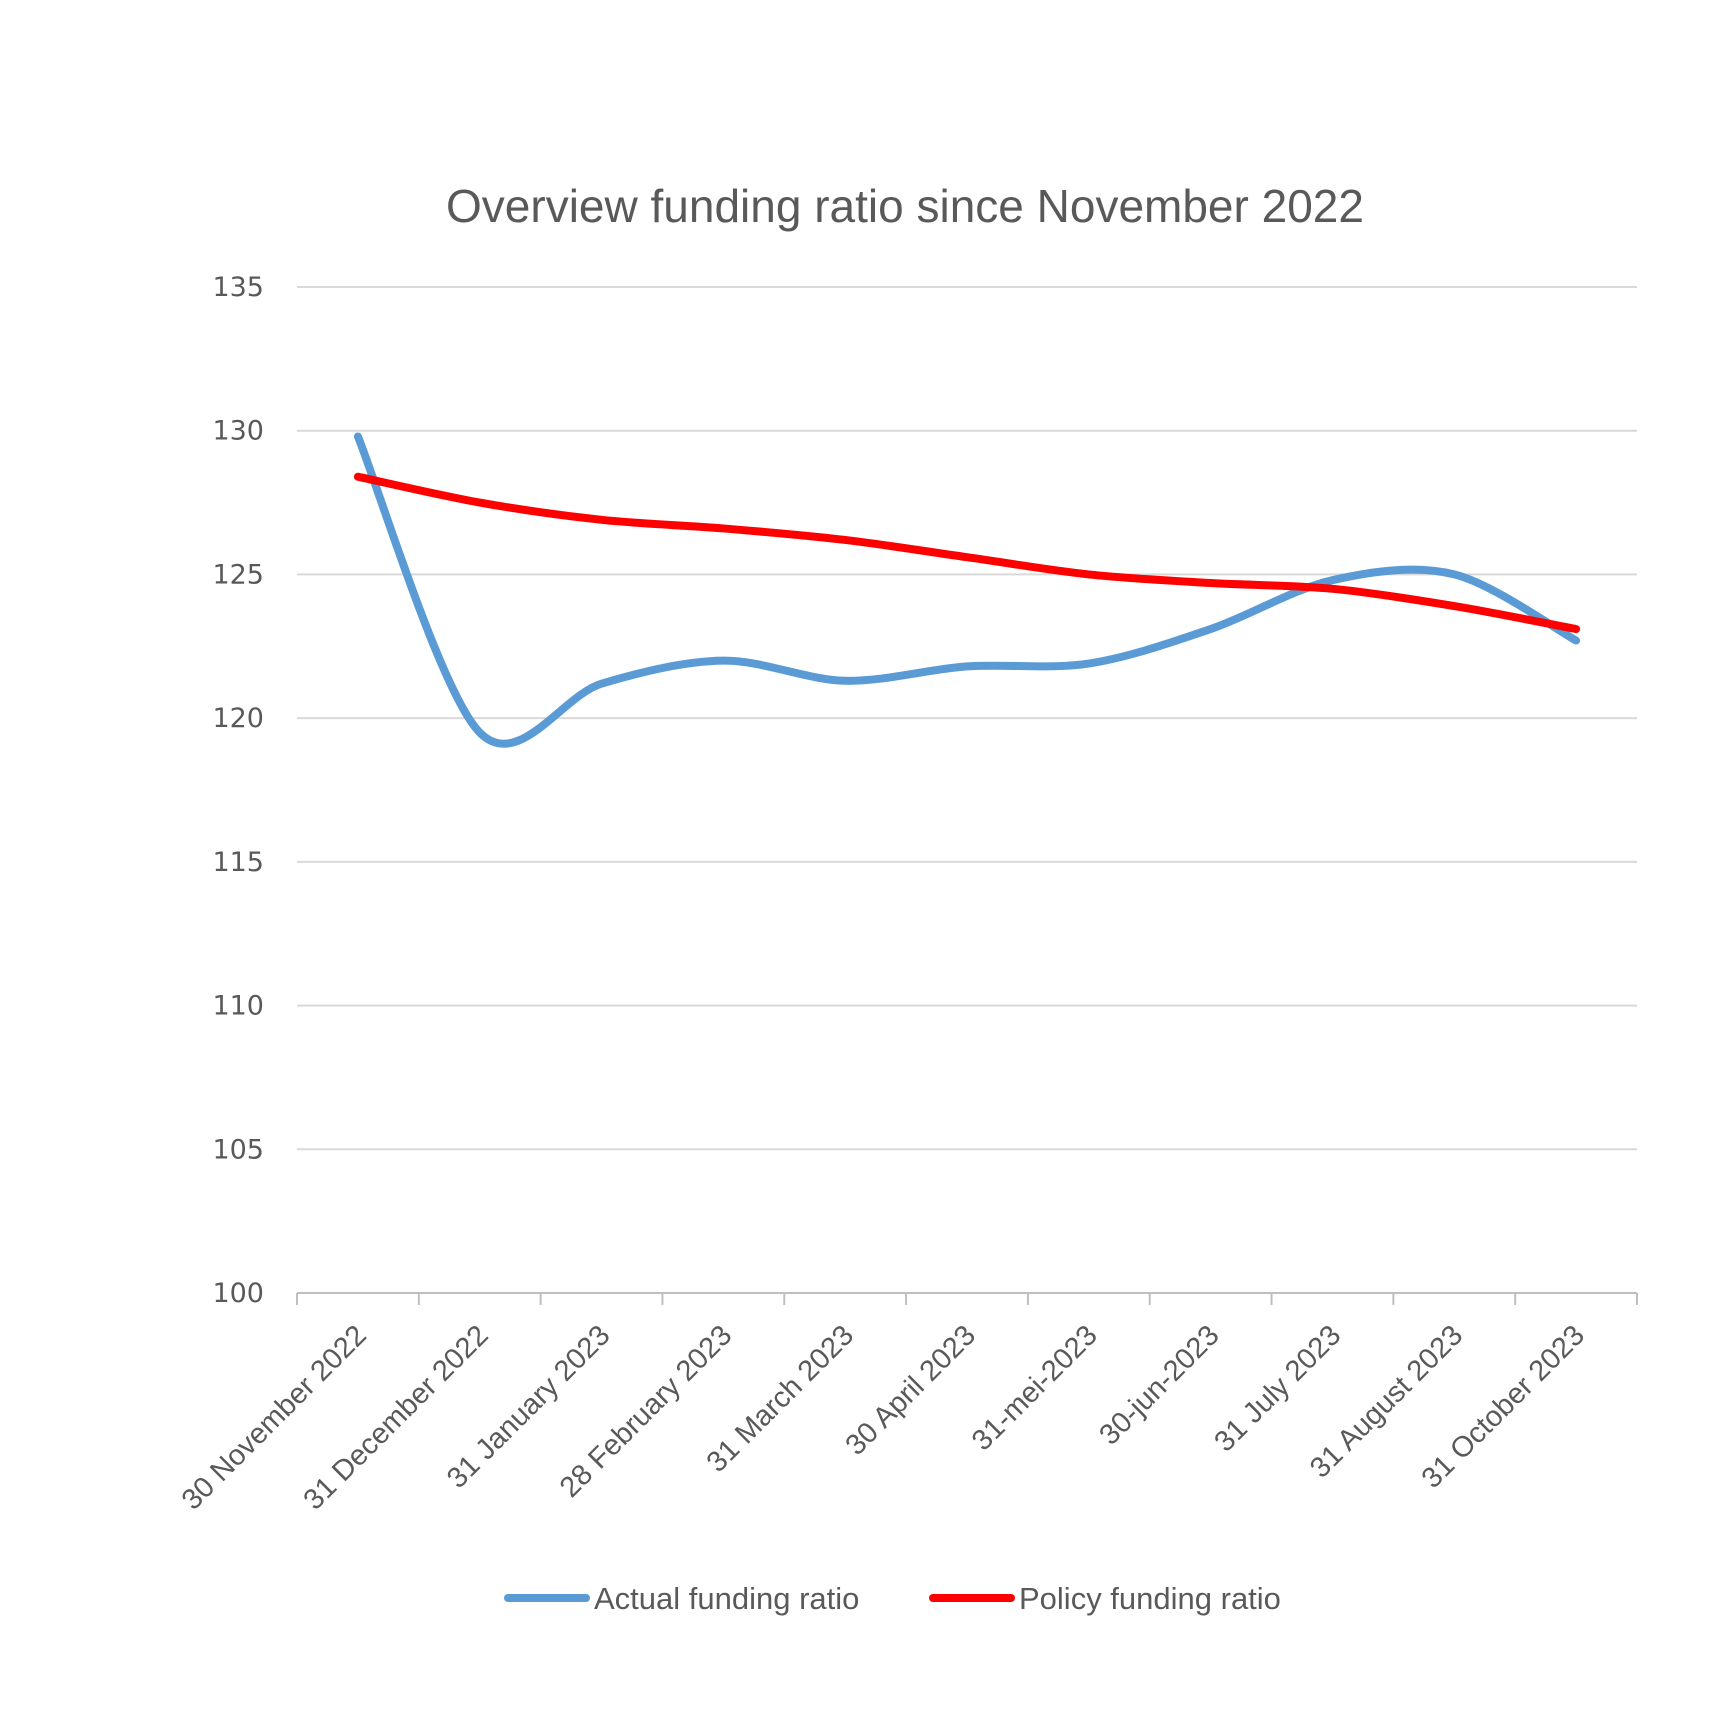 The height and width of the screenshot is (1734, 1734). What do you see at coordinates (238, 1006) in the screenshot?
I see `y-tick-label: 110` at bounding box center [238, 1006].